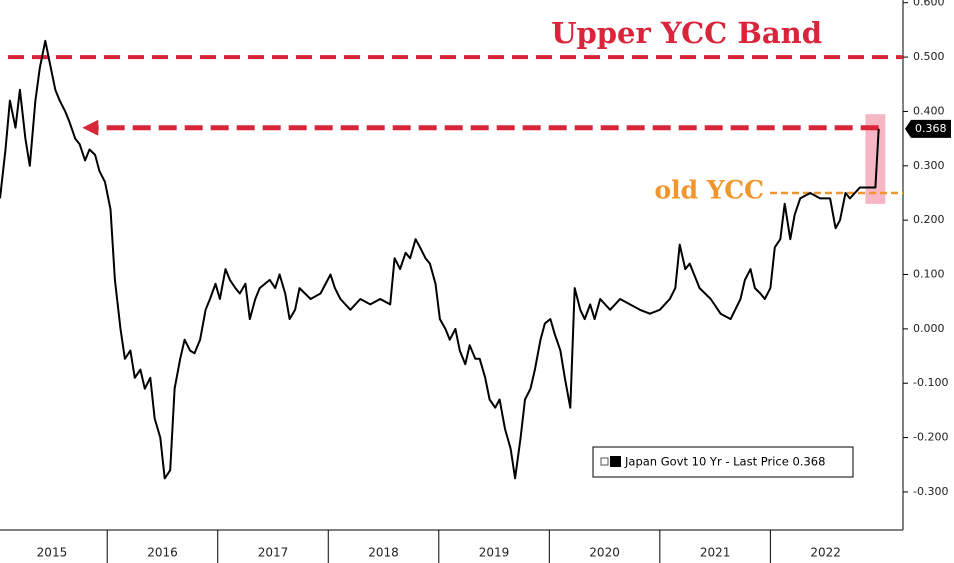  What do you see at coordinates (273, 553) in the screenshot?
I see `x-tick-label: 2017` at bounding box center [273, 553].